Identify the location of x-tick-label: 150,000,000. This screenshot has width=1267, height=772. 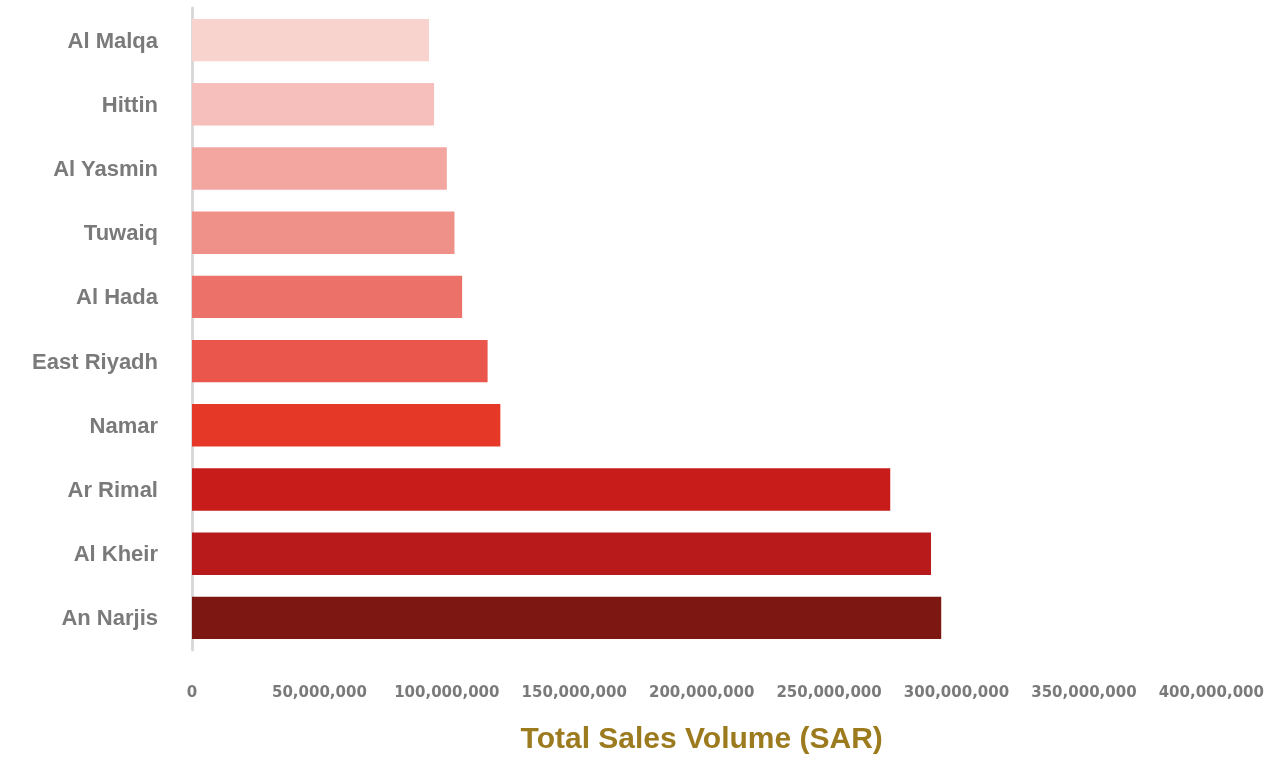
(574, 691).